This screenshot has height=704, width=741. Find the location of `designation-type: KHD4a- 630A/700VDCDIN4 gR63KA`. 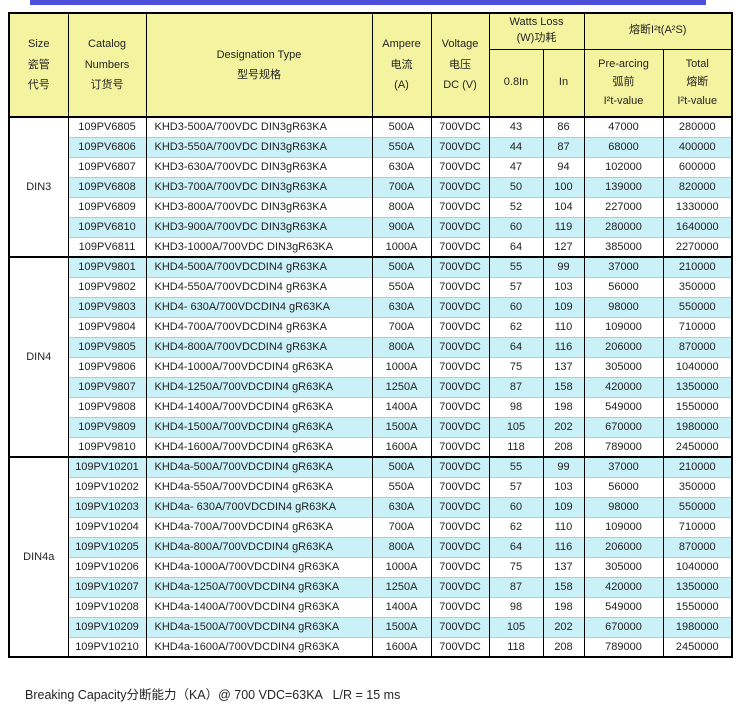

designation-type: KHD4a- 630A/700VDCDIN4 gR63KA is located at coordinates (259, 506).